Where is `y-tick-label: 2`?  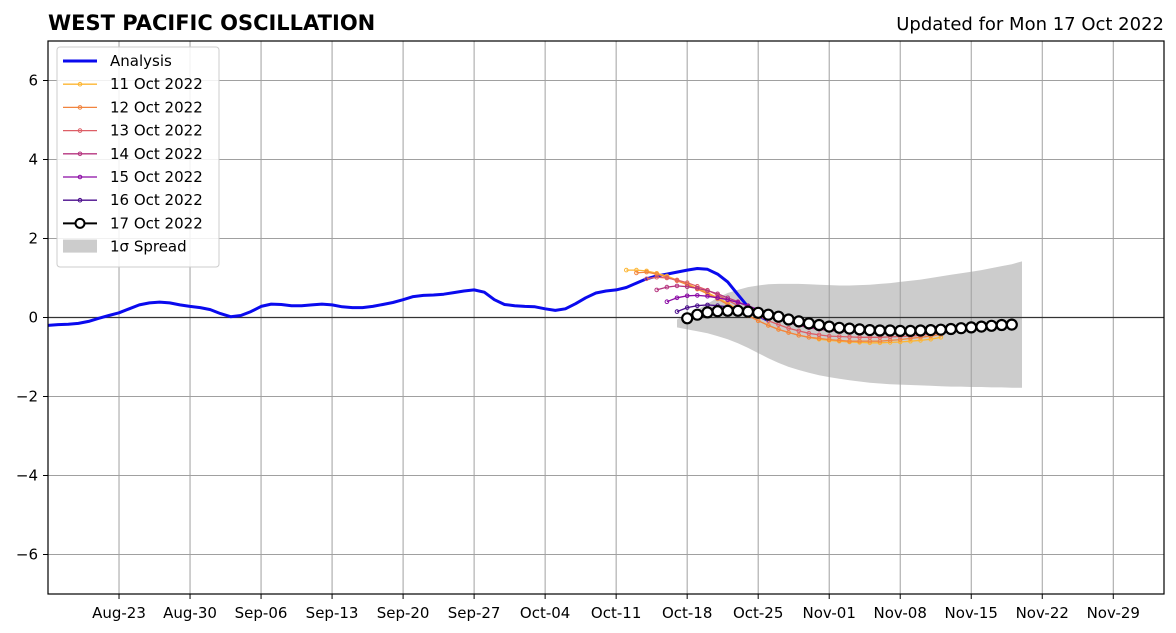
y-tick-label: 2 is located at coordinates (33, 239).